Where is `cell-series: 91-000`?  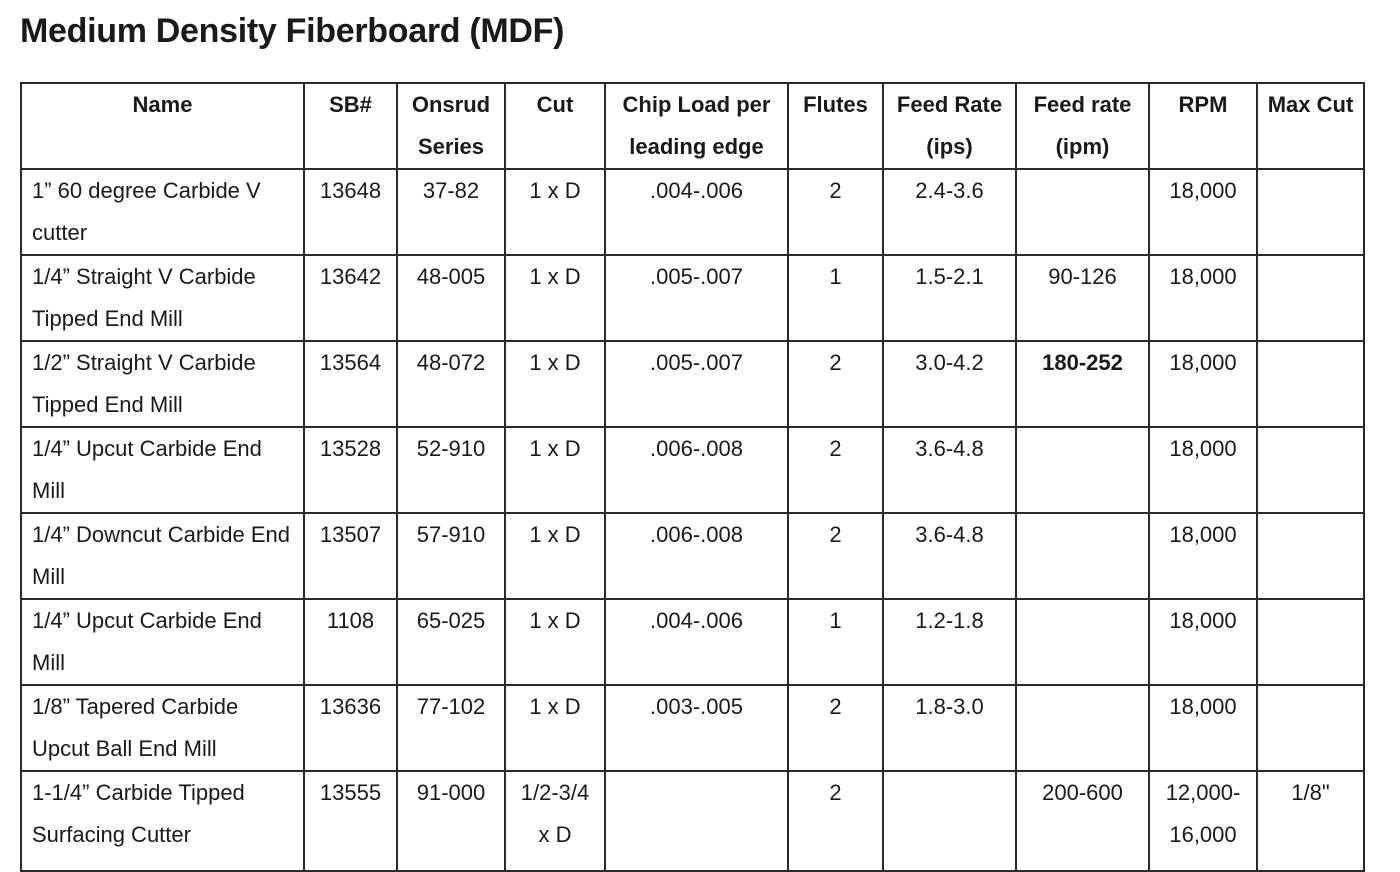 cell-series: 91-000 is located at coordinates (451, 821).